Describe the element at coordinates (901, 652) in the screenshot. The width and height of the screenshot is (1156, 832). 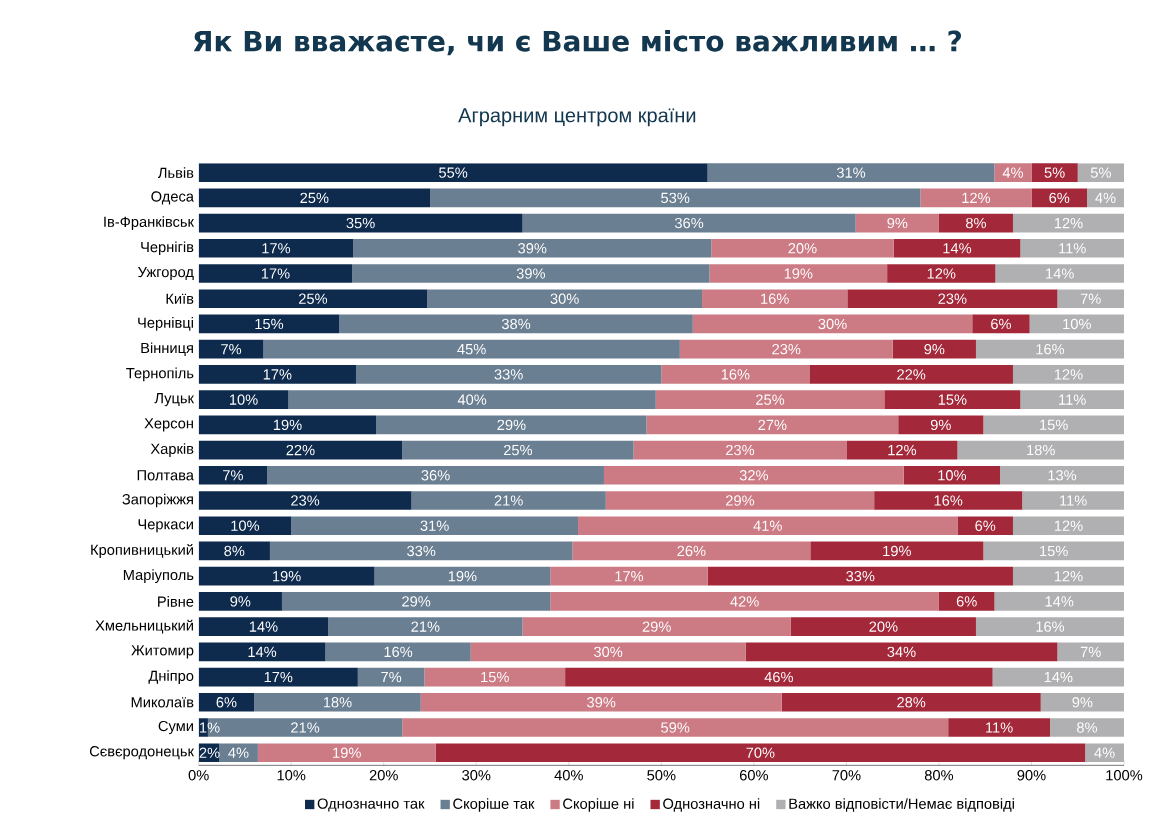
I see `data-label: 34%` at that location.